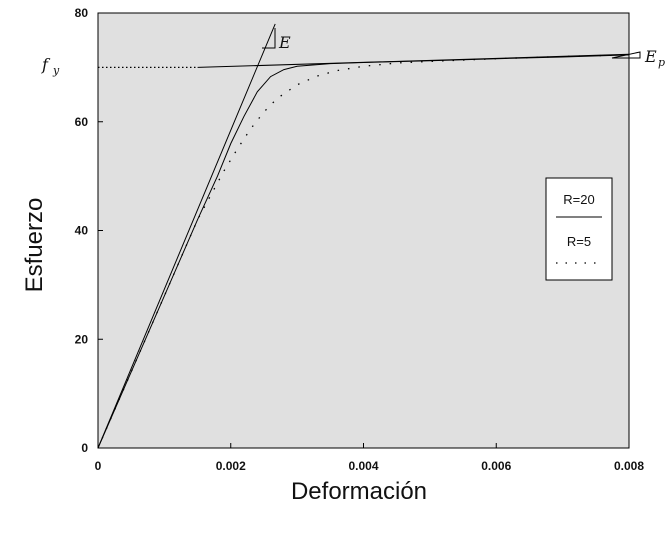 Image resolution: width=668 pixels, height=533 pixels. Describe the element at coordinates (34, 245) in the screenshot. I see `y-axis-title: Esfuerzo` at that location.